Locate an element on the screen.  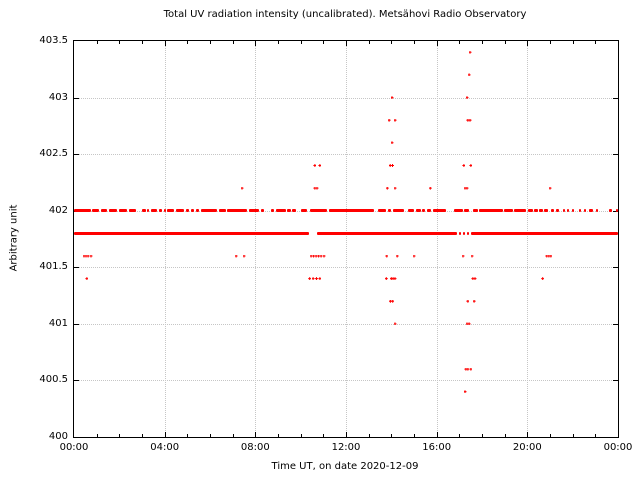
x-tick-label: 00:00 is located at coordinates (618, 447).